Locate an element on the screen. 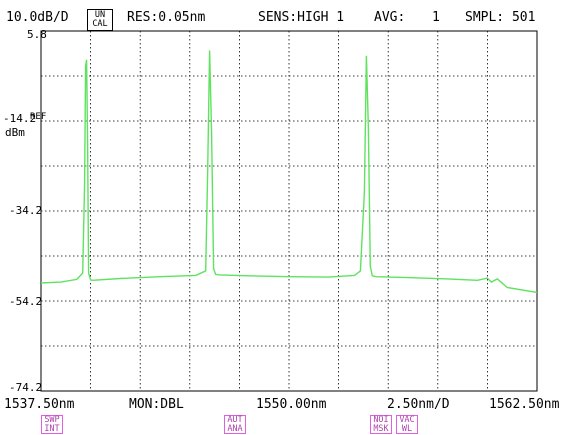 This screenshot has width=571, height=435. span-readout: 2.50nm/D is located at coordinates (418, 404).